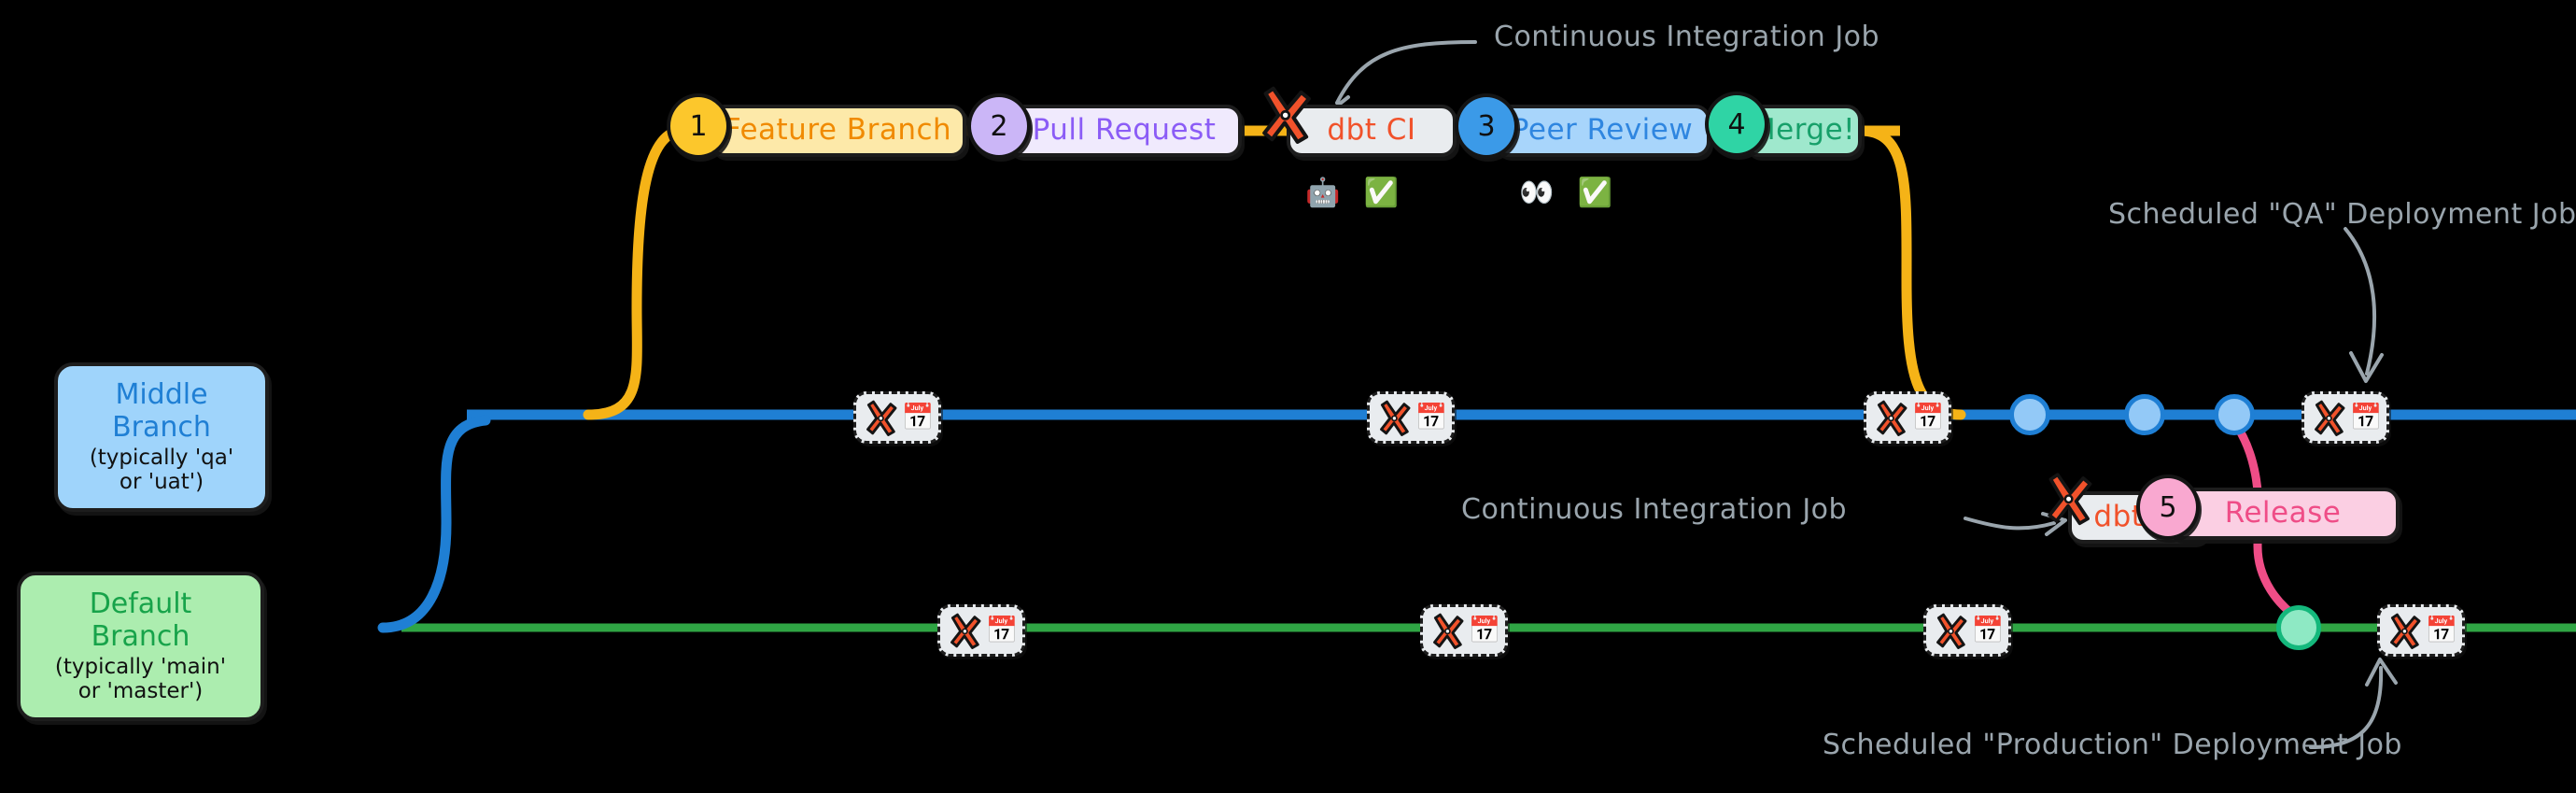 The image size is (2576, 793). I want to click on middle-branch-title: Middle Branch, so click(161, 411).